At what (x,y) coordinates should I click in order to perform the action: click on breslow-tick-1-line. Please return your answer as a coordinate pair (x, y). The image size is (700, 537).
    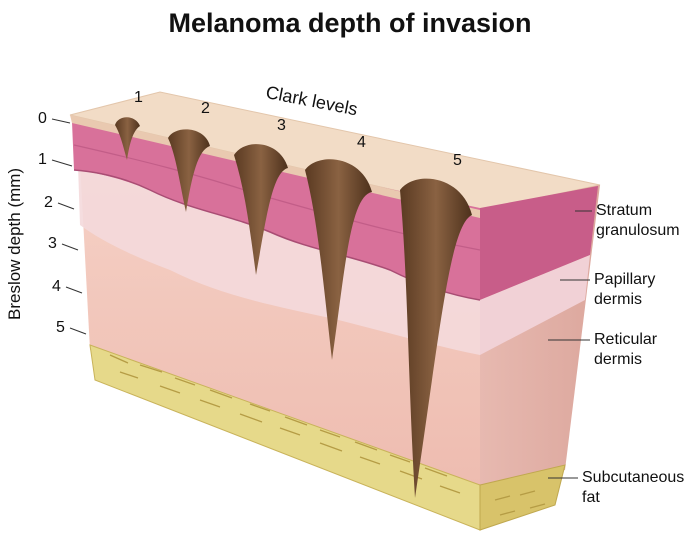
    Looking at the image, I should click on (62, 163).